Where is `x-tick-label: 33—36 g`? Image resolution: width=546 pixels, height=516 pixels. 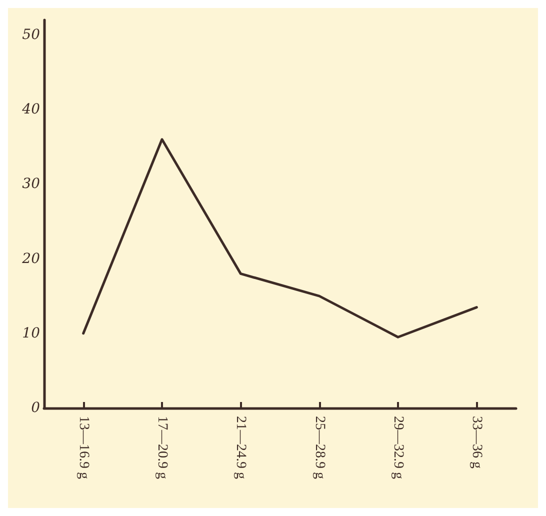
x-tick-label: 33—36 g is located at coordinates (476, 442).